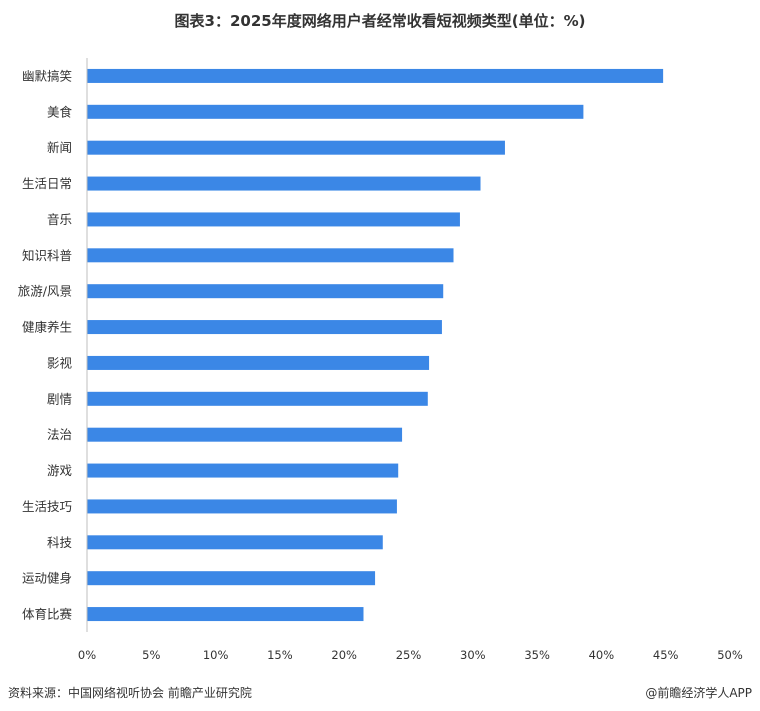  I want to click on category-label-13: 科技, so click(60, 542).